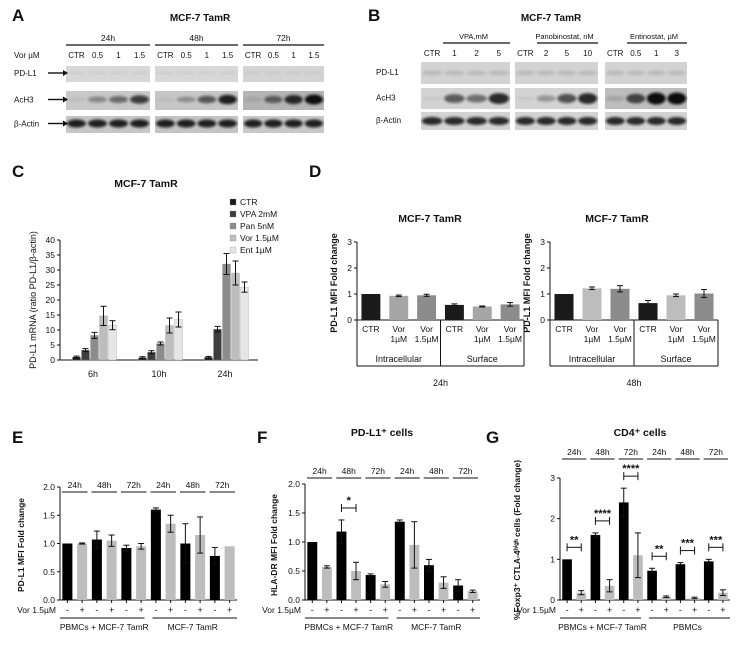 This screenshot has height=651, width=740. Describe the element at coordinates (636, 53) in the screenshot. I see `blot-b-lane-label: 0.5` at that location.